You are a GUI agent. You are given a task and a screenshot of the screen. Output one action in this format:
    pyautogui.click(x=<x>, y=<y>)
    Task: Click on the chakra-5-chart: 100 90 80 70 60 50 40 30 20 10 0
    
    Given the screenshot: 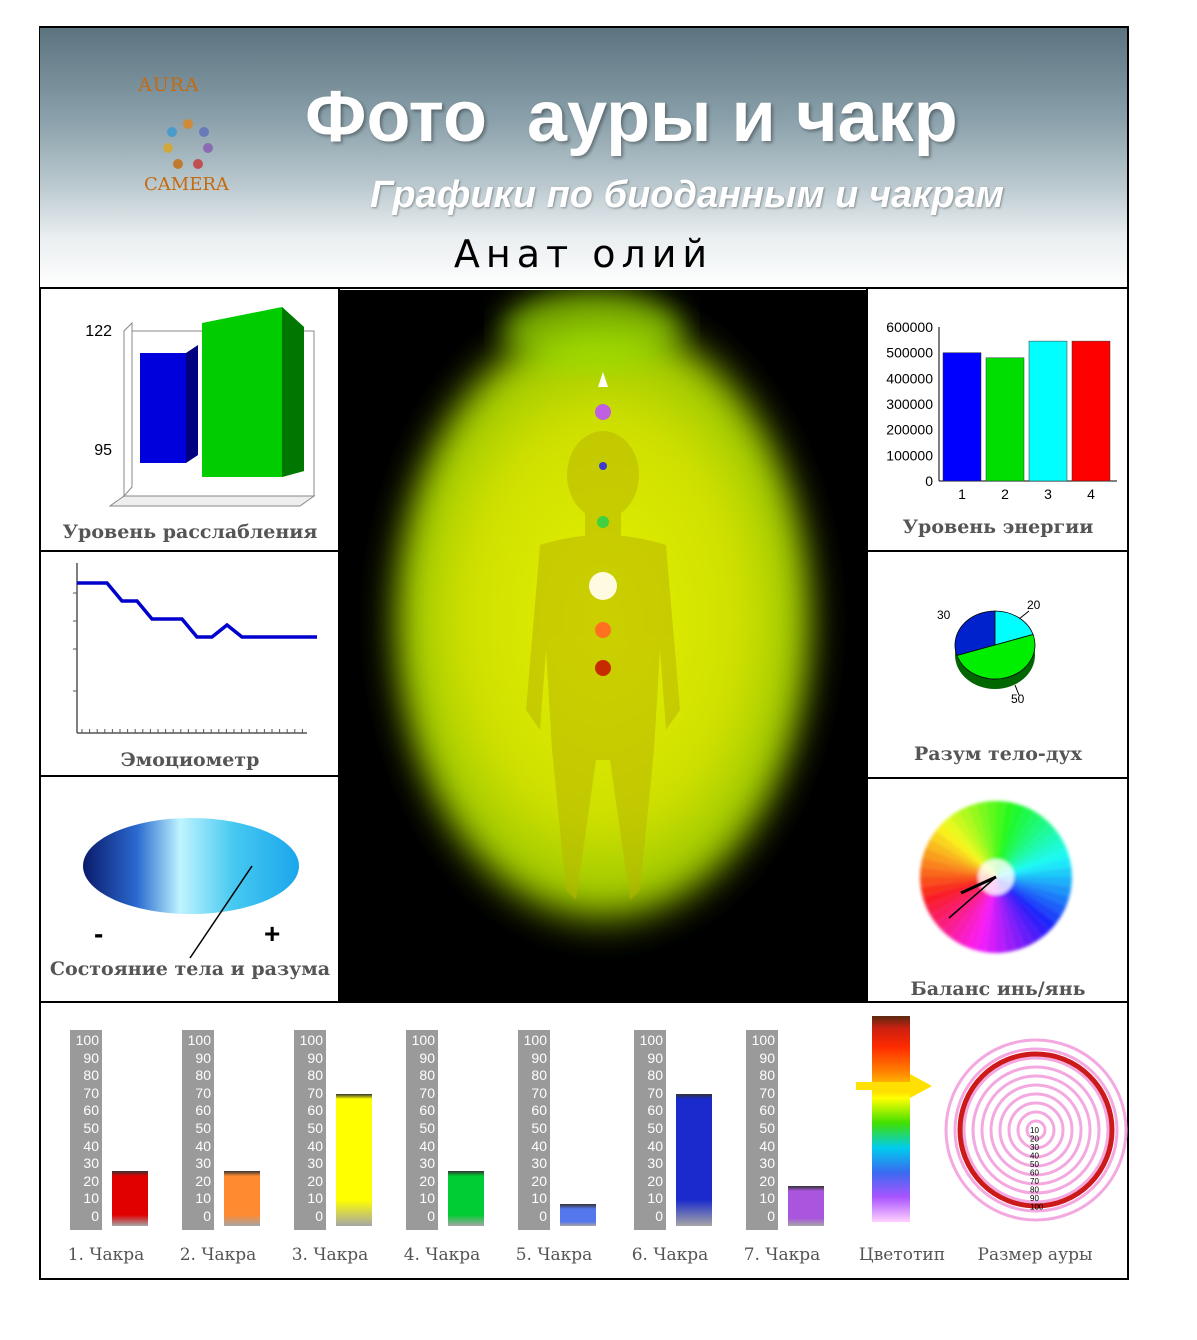 What is the action you would take?
    pyautogui.click(x=563, y=1130)
    